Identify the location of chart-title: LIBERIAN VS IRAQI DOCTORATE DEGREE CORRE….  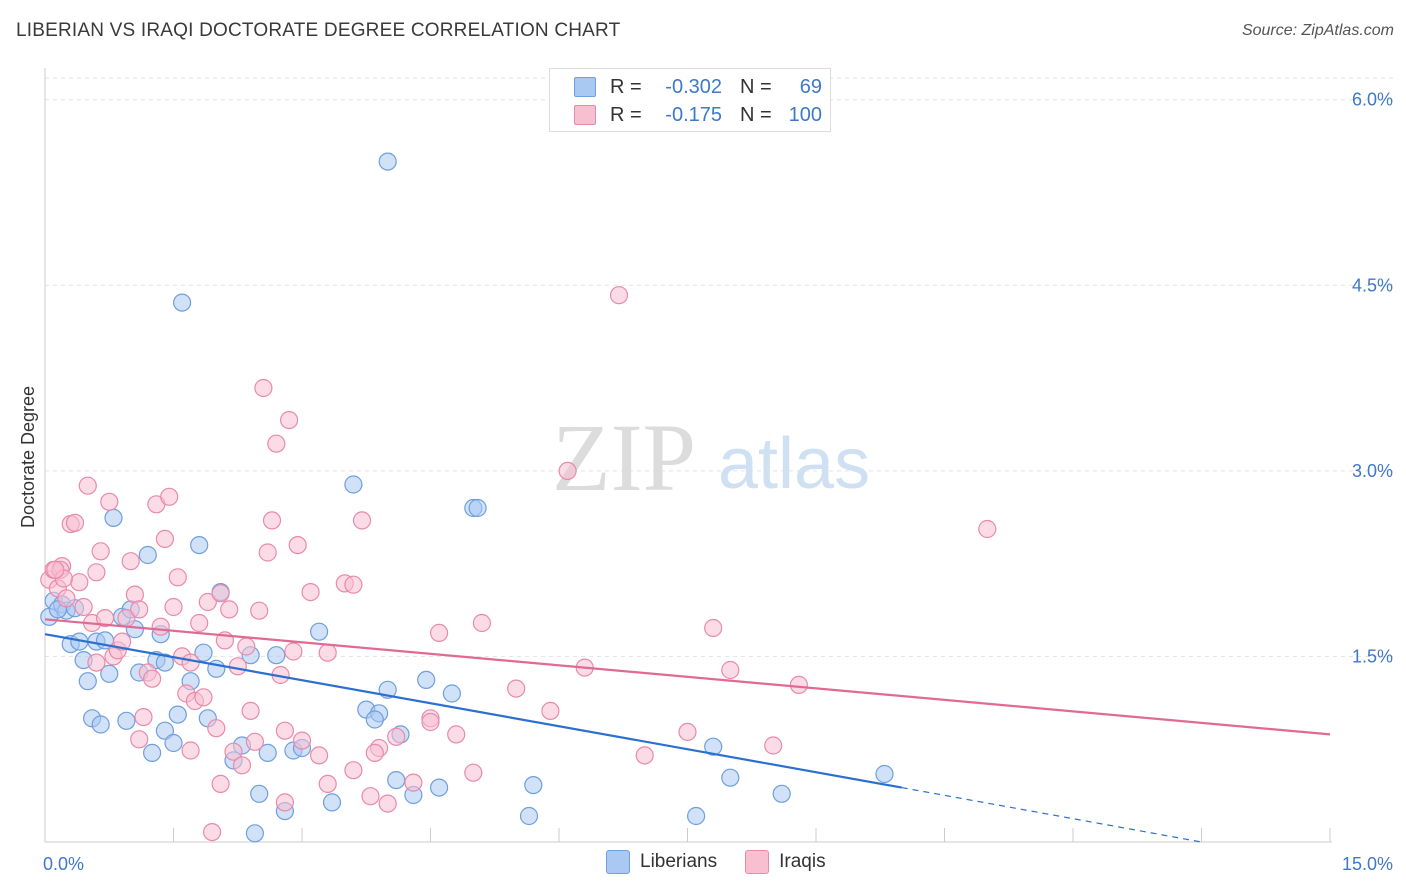
(318, 30).